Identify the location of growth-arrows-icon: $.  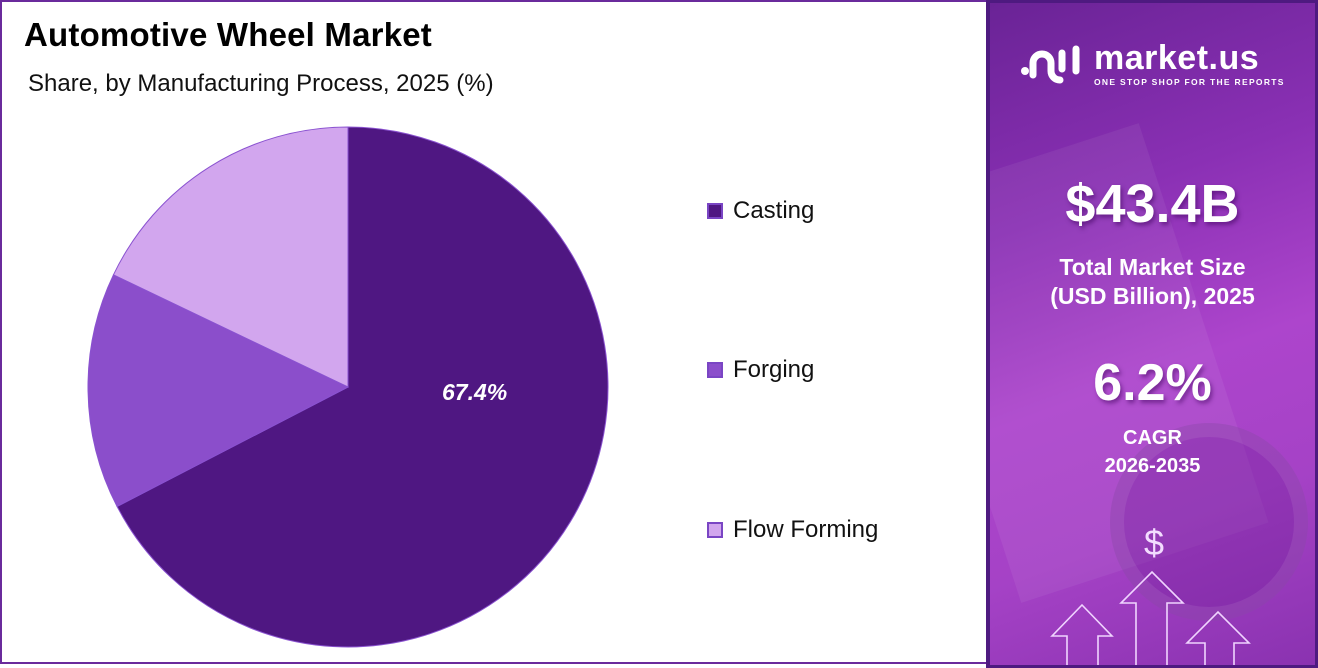
(1152, 591).